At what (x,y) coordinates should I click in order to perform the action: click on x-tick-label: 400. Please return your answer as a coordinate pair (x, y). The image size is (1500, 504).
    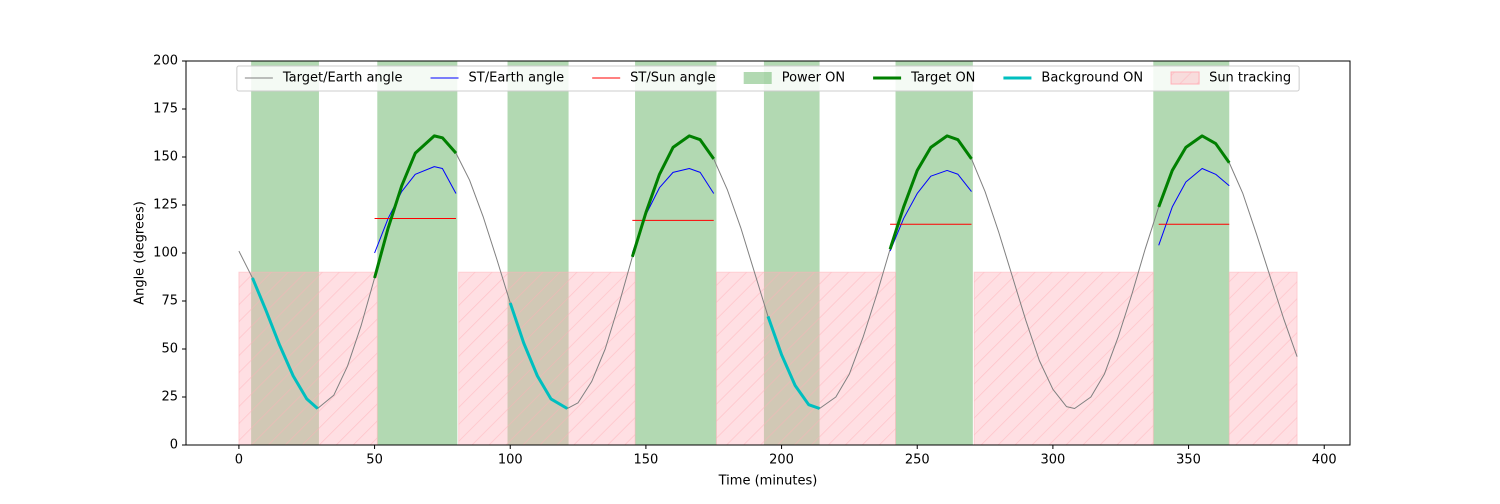
    Looking at the image, I should click on (1324, 460).